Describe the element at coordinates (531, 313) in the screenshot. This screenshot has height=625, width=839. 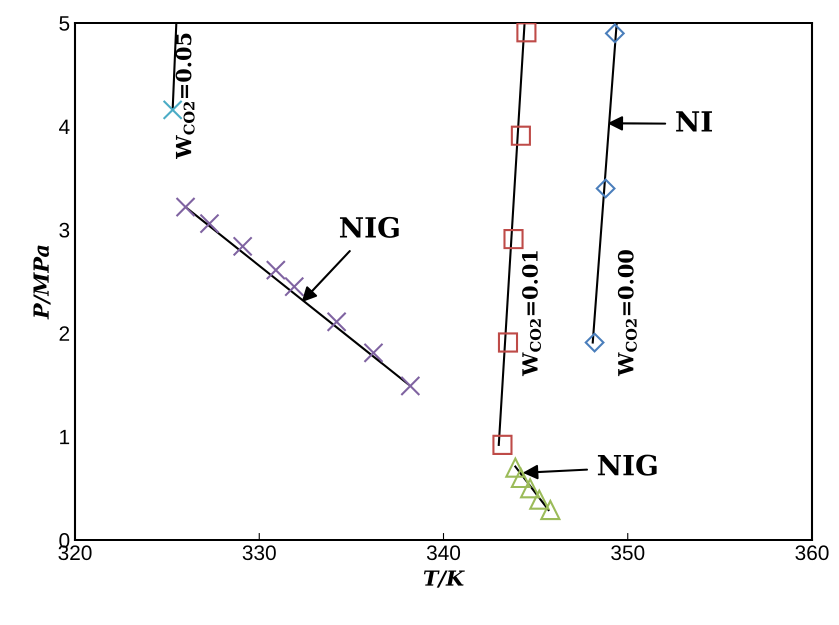
I see `annotation: W$_{CO2}$=0.01` at that location.